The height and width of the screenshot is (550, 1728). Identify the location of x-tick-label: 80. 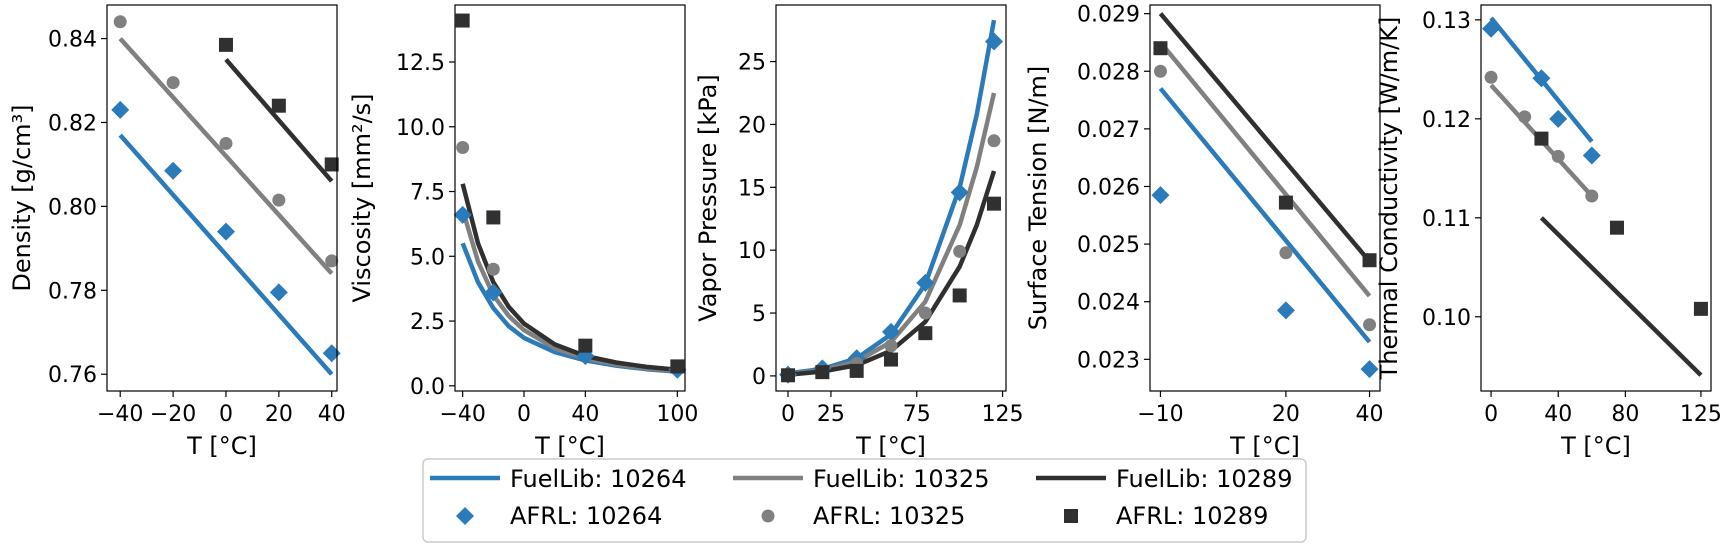
(1625, 414).